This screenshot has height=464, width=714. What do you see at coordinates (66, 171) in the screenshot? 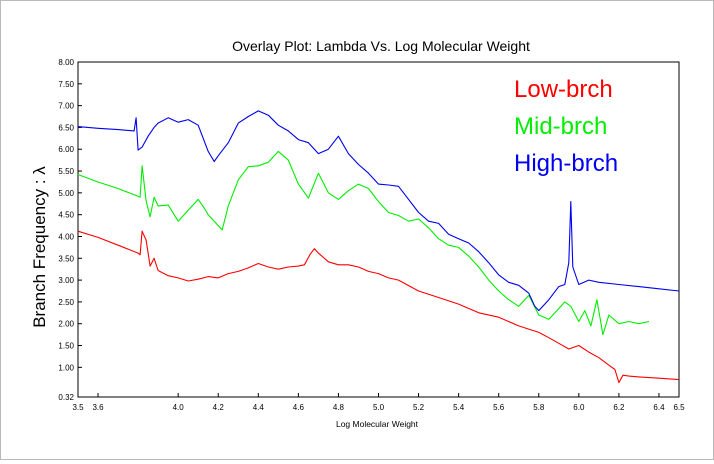
I see `y-tick-label: 5.50` at bounding box center [66, 171].